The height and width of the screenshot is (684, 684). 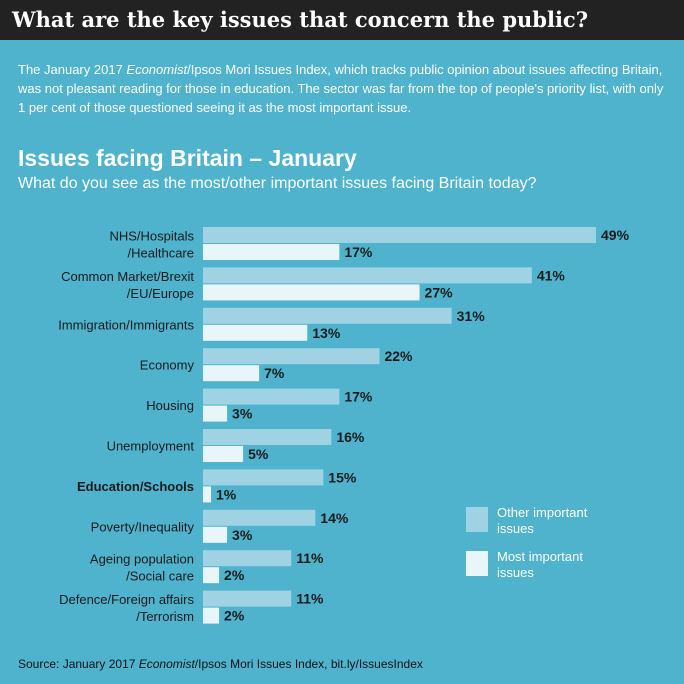 I want to click on category-label-line: Education/Schools, so click(x=135, y=486).